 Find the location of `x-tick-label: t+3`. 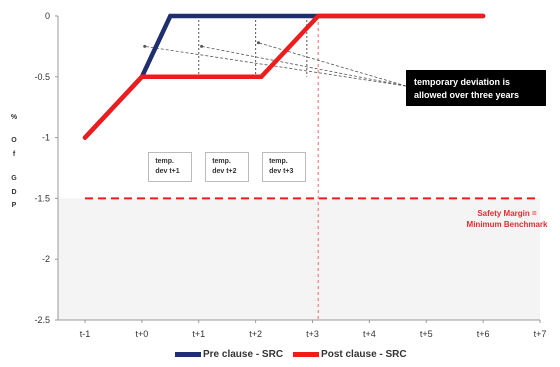

x-tick-label: t+3 is located at coordinates (312, 334).